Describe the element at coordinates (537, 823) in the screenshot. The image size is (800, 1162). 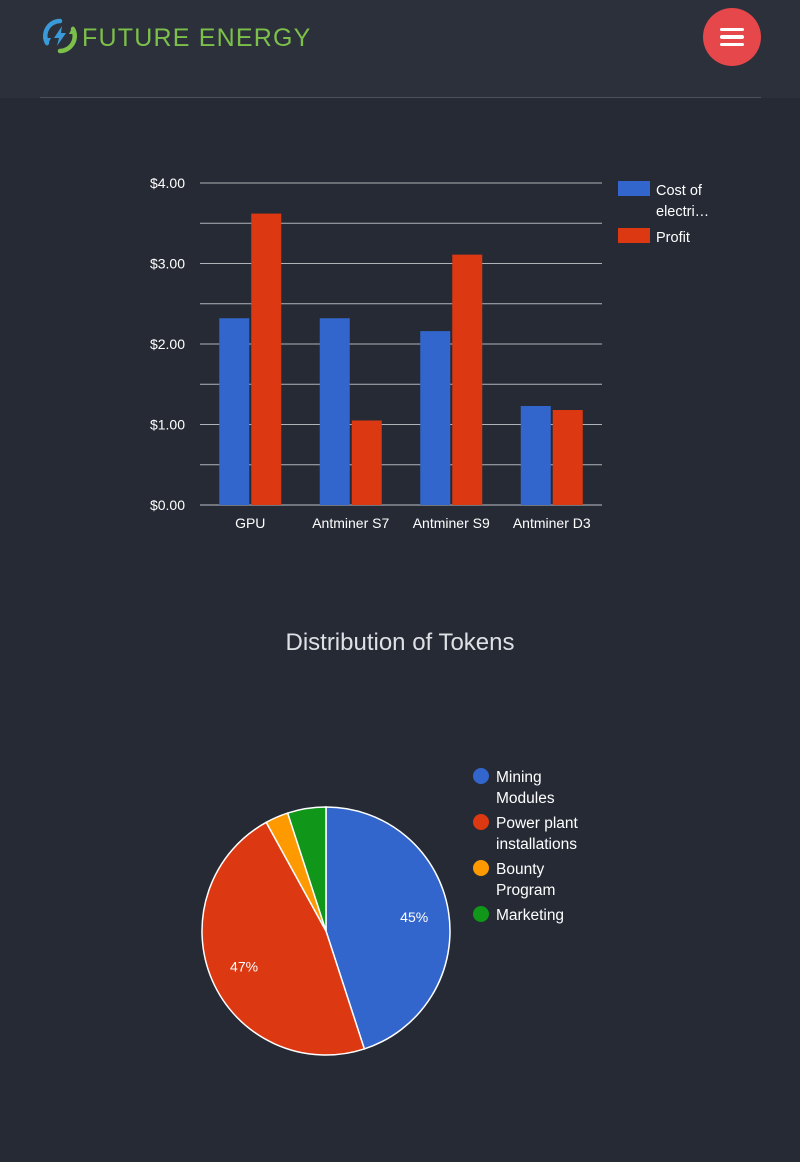
I see `legend-label: Power plant` at that location.